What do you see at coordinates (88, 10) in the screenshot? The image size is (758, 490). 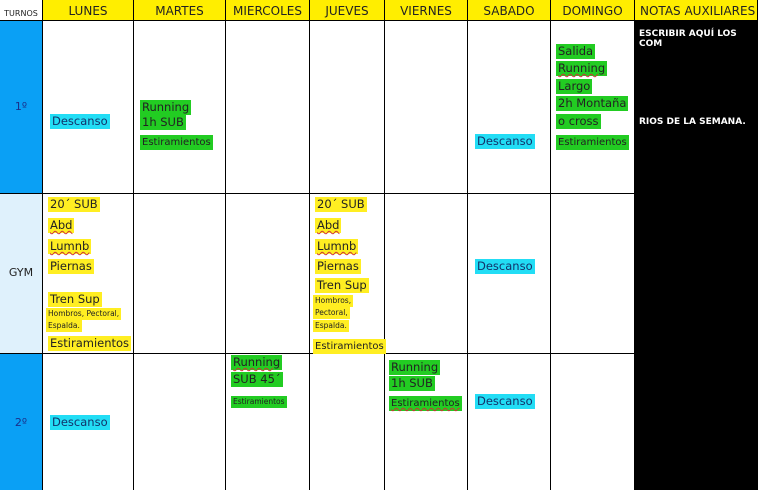 I see `header-lunes: LUNES` at bounding box center [88, 10].